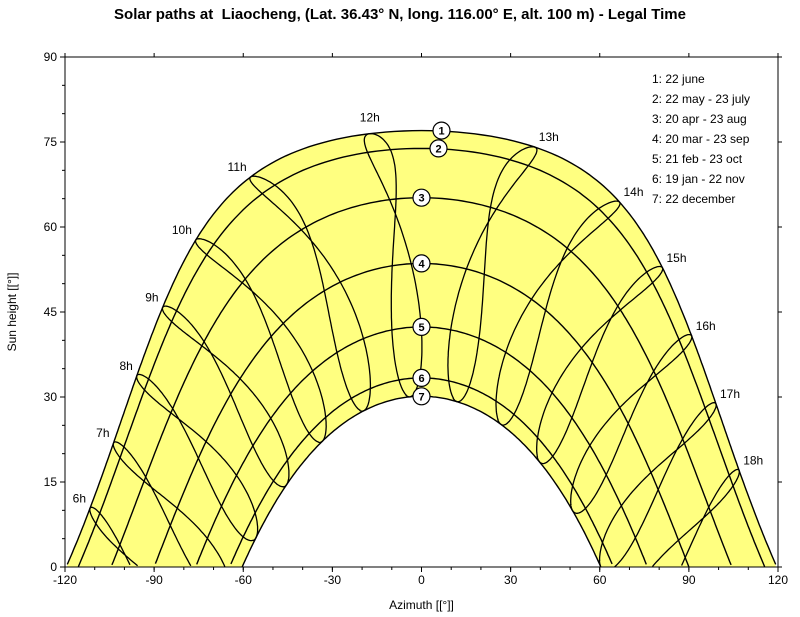 The height and width of the screenshot is (617, 800). I want to click on day-path-number-6: 6, so click(421, 379).